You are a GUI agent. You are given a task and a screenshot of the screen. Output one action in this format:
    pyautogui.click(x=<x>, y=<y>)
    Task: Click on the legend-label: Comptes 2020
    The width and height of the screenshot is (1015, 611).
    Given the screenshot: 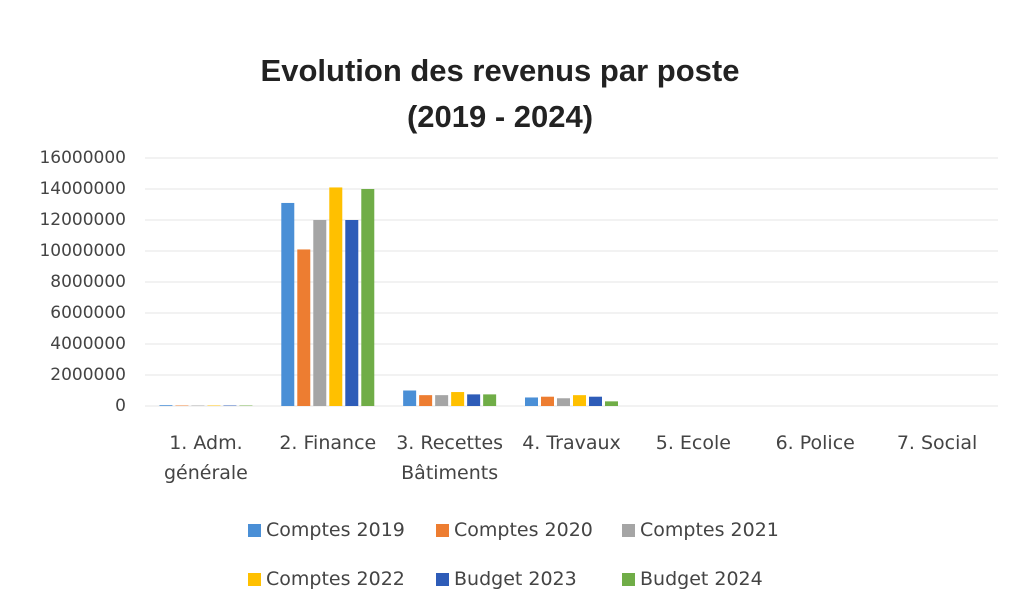 What is the action you would take?
    pyautogui.click(x=523, y=530)
    